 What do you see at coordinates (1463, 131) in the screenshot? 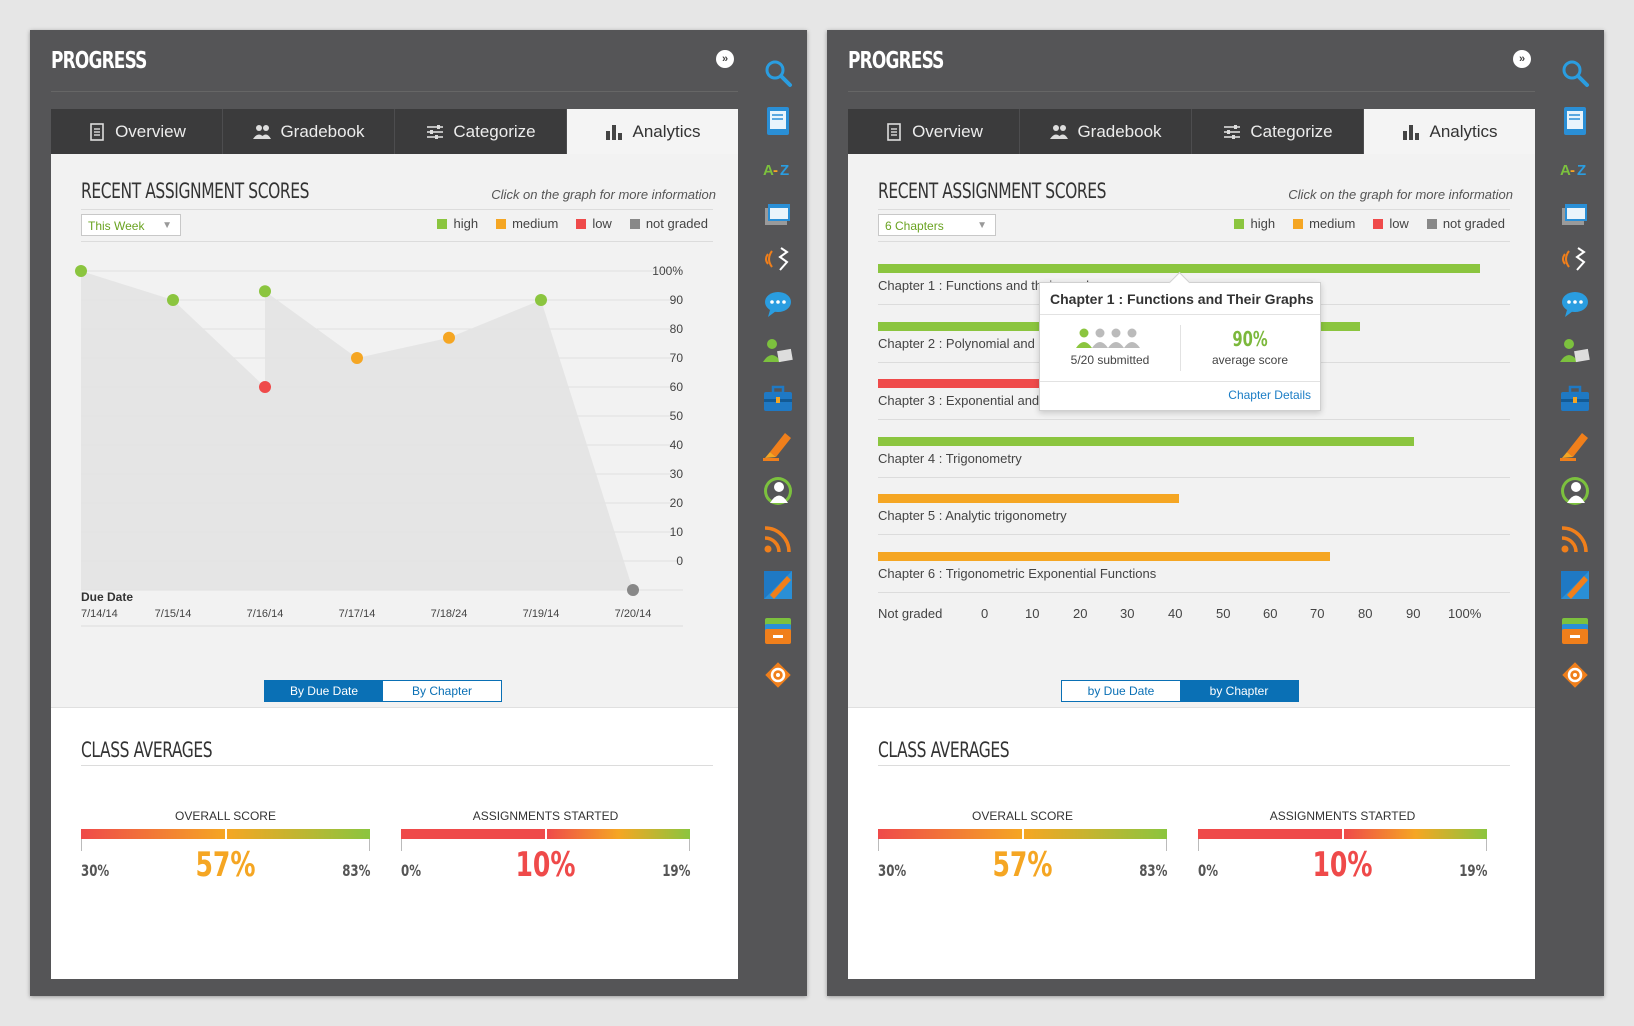
I see `tab-label: Analytics` at bounding box center [1463, 131].